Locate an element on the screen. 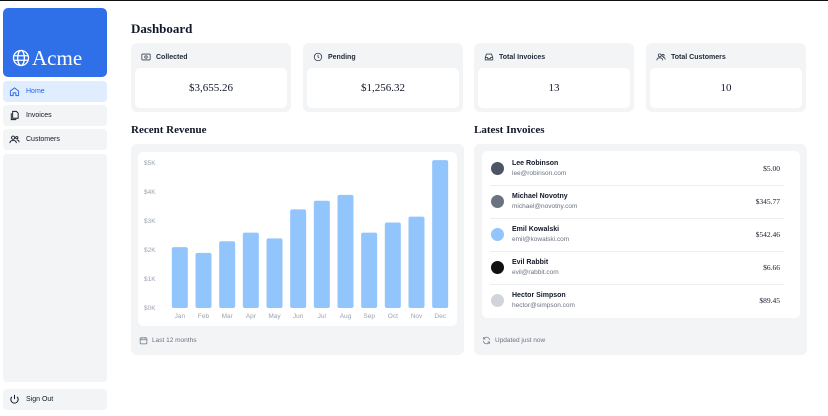 The height and width of the screenshot is (416, 828). invoices-footer: Updated just now is located at coordinates (513, 340).